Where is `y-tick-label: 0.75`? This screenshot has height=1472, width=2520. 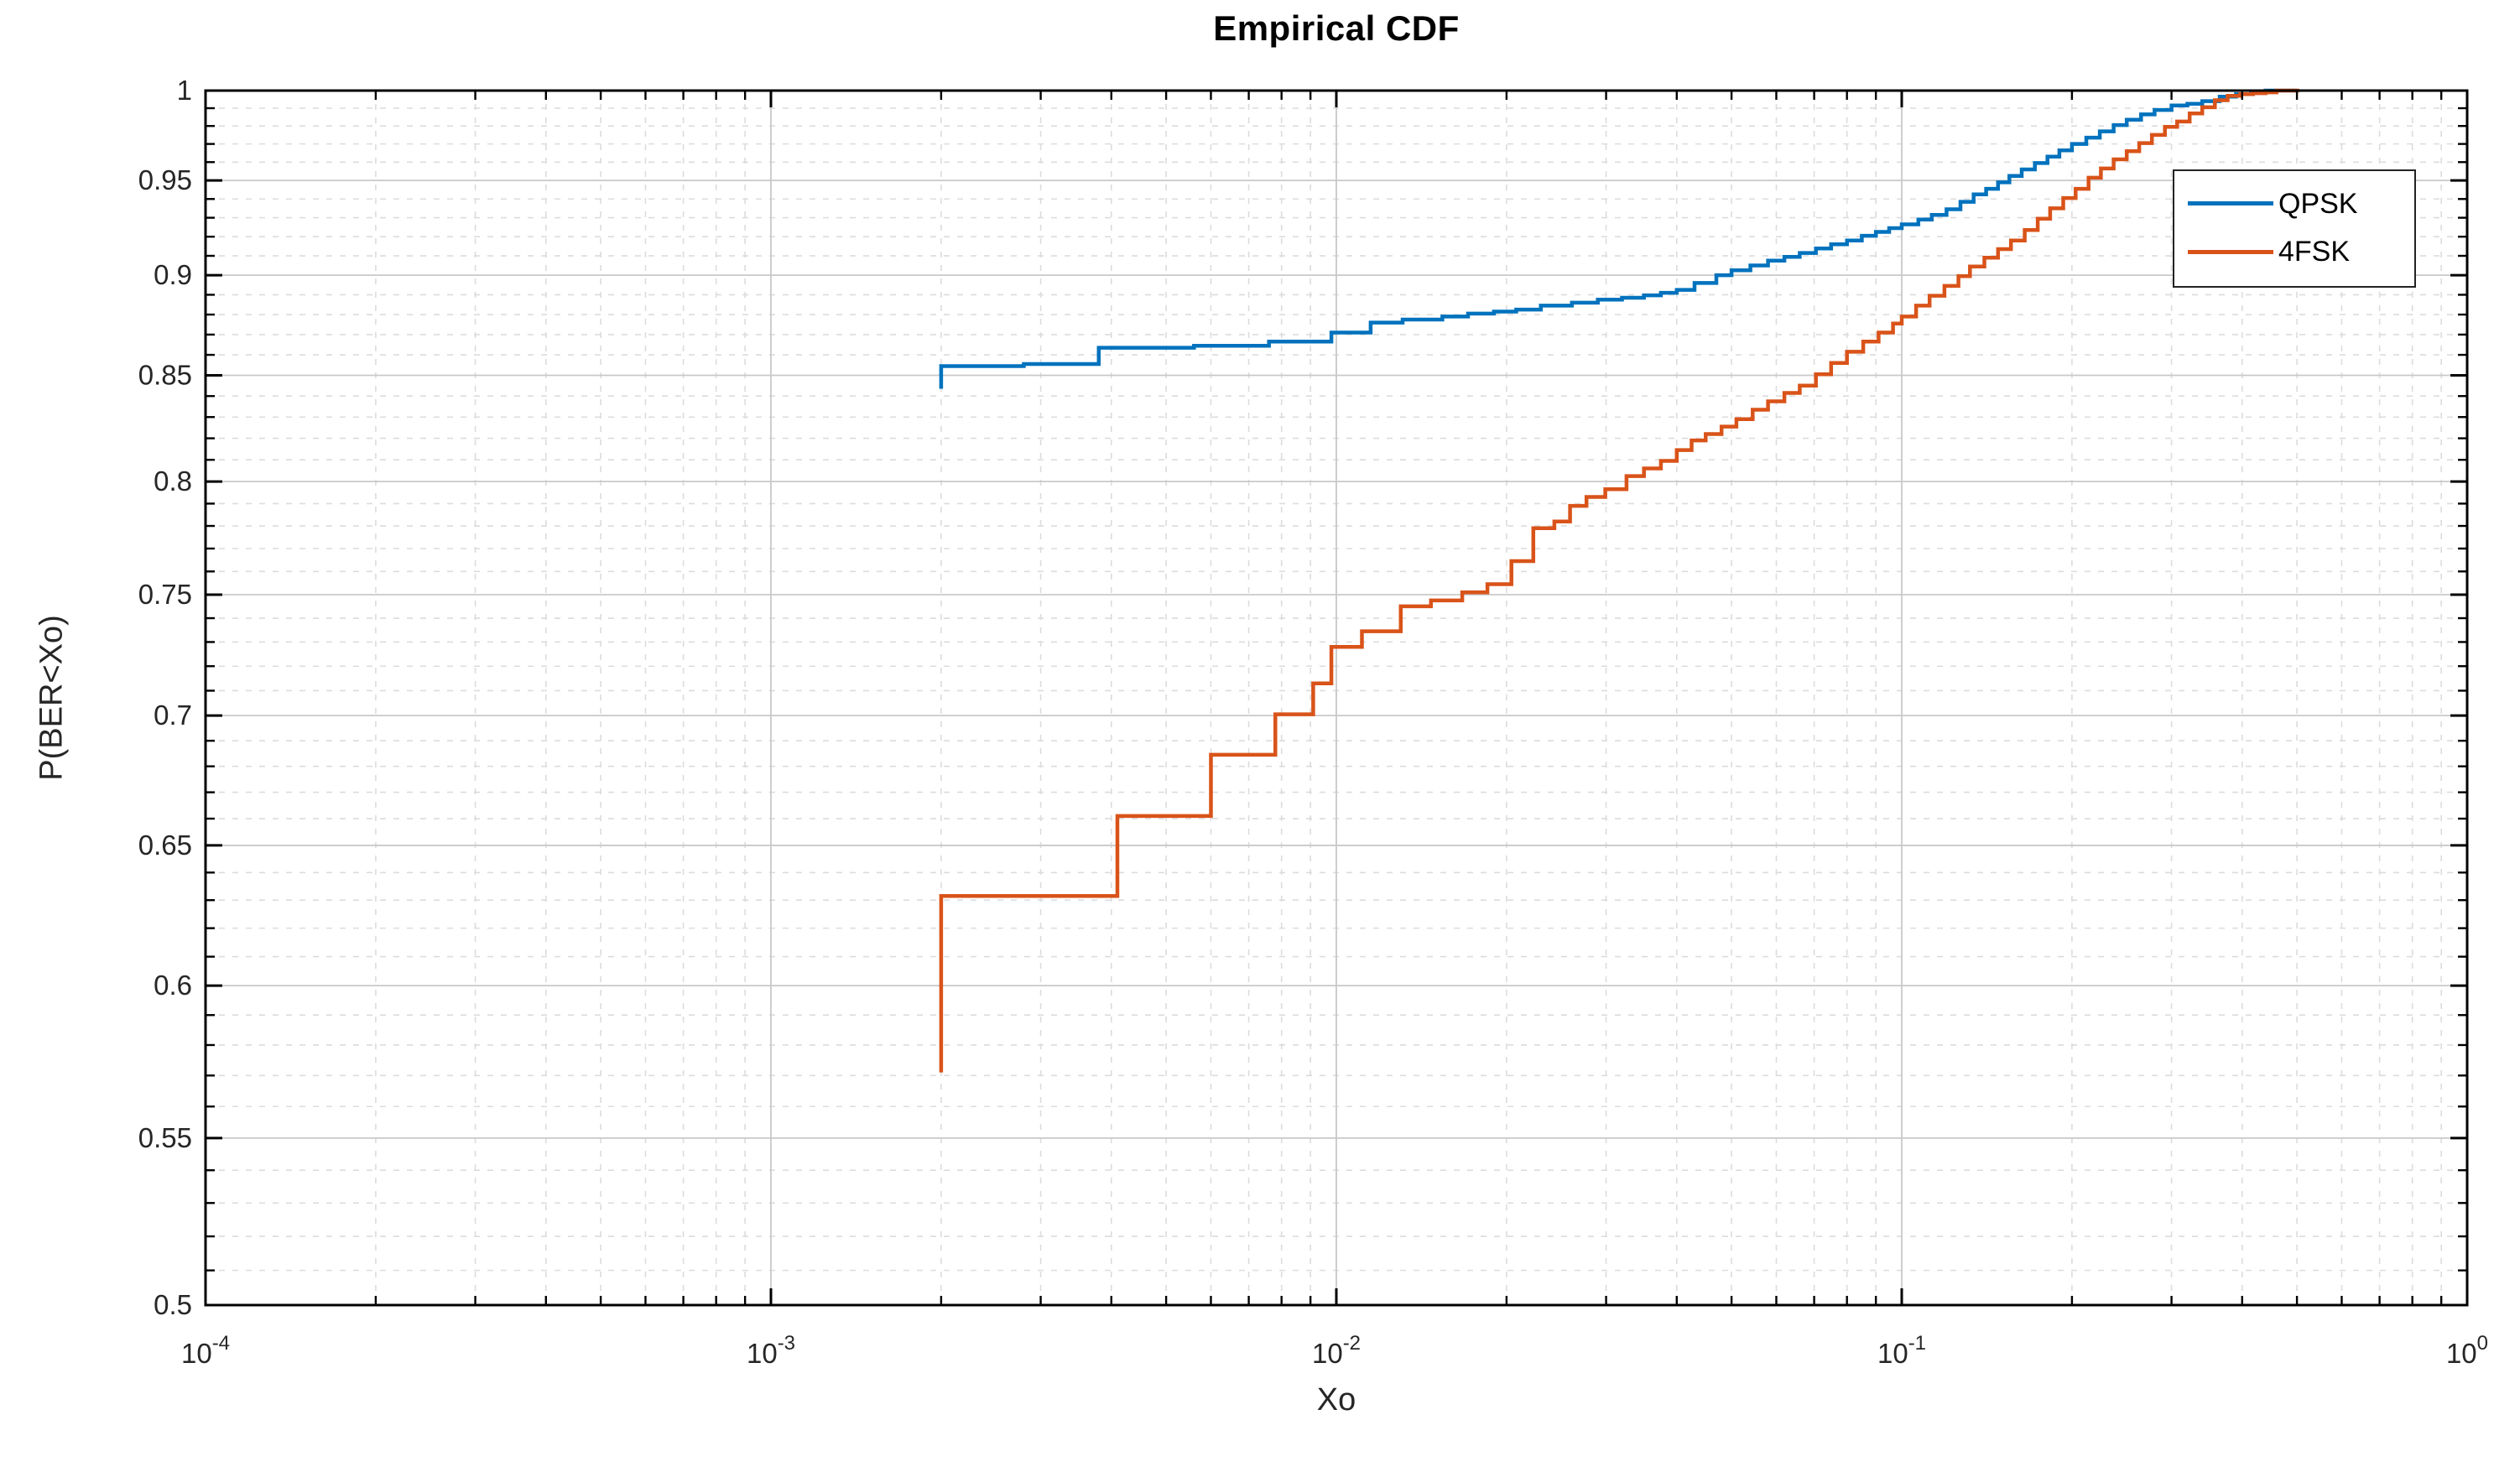 y-tick-label: 0.75 is located at coordinates (165, 594).